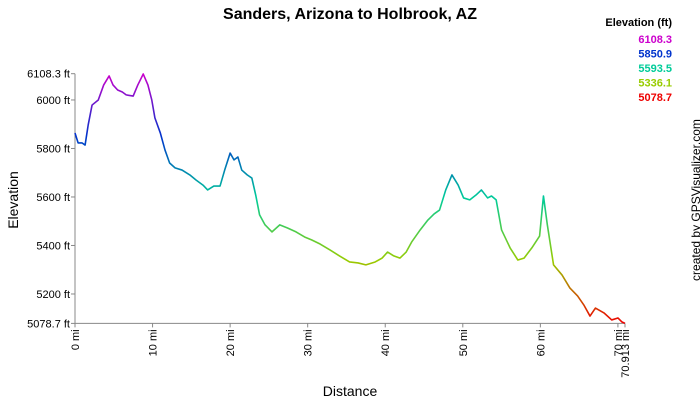 This screenshot has height=400, width=700. Describe the element at coordinates (350, 14) in the screenshot. I see `chart-title: Sanders, Arizona to Holbrook, AZ` at that location.